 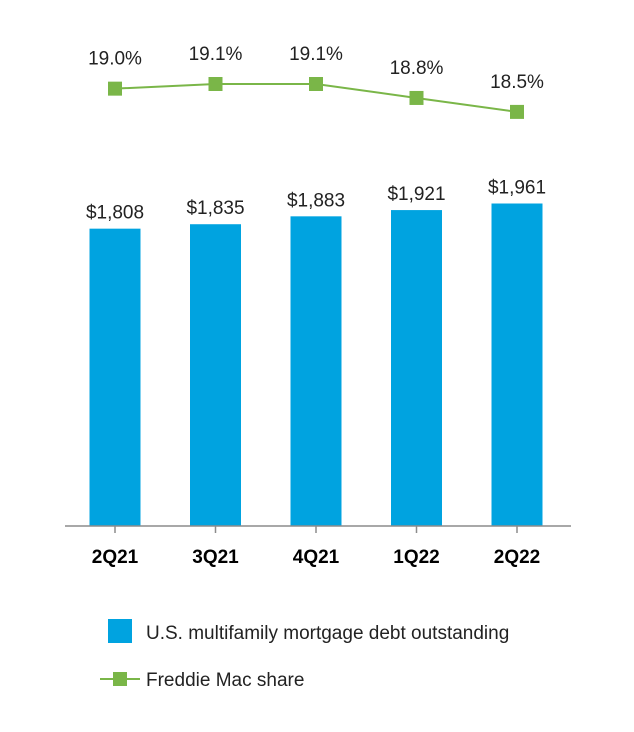 I want to click on legend-swatch-marker, so click(x=120, y=679).